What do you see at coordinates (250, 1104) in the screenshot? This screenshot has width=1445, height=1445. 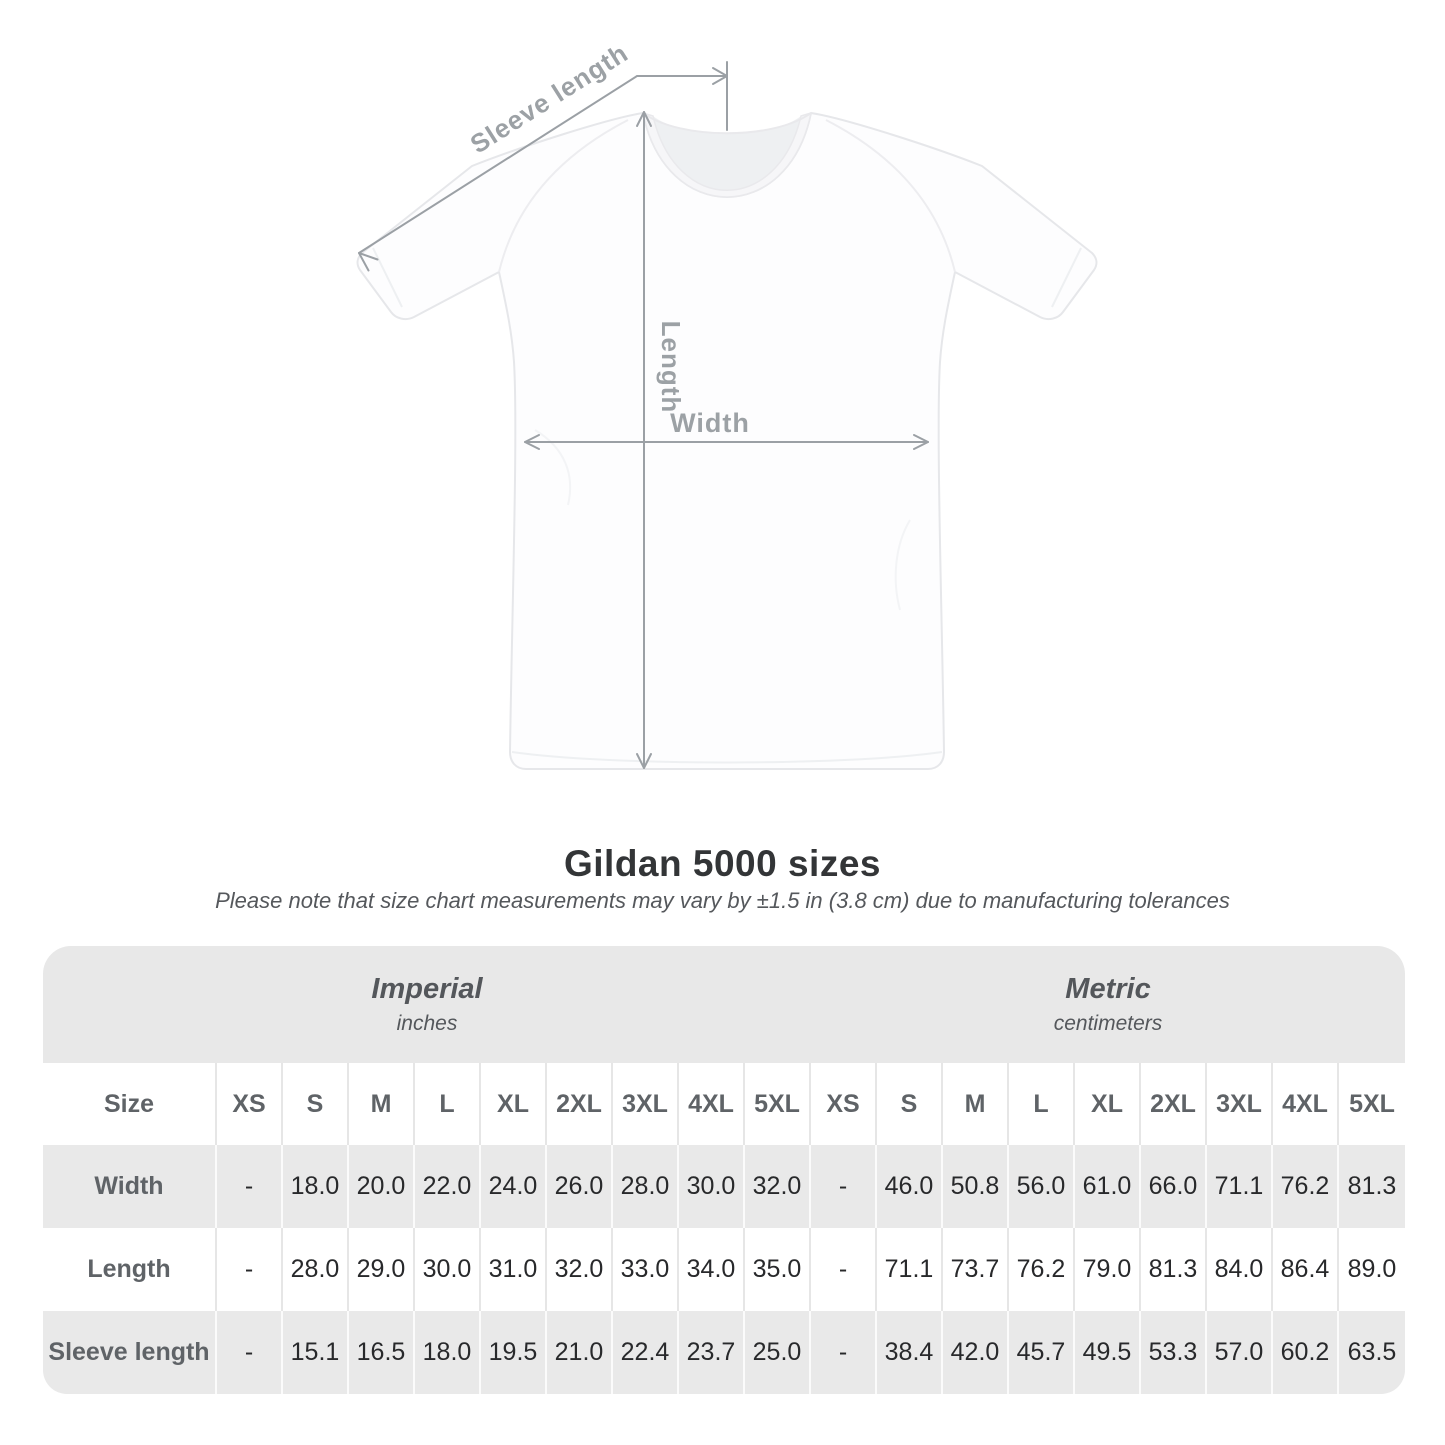 I see `column-header-imperial-xs: XS` at bounding box center [250, 1104].